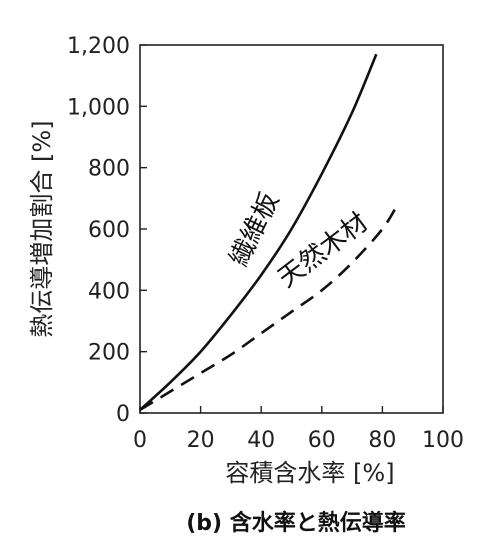 This screenshot has width=492, height=556. I want to click on x-axis-ticks: 0 20 40 60 80 100, so click(298, 429).